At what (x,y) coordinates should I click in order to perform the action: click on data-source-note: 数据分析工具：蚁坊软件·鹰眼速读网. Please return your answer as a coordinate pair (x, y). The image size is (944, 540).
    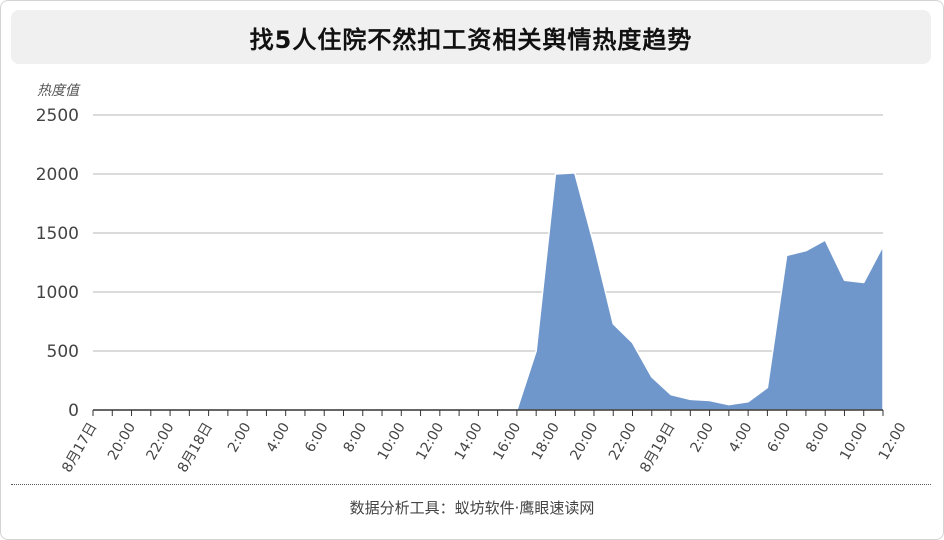
    Looking at the image, I should click on (472, 508).